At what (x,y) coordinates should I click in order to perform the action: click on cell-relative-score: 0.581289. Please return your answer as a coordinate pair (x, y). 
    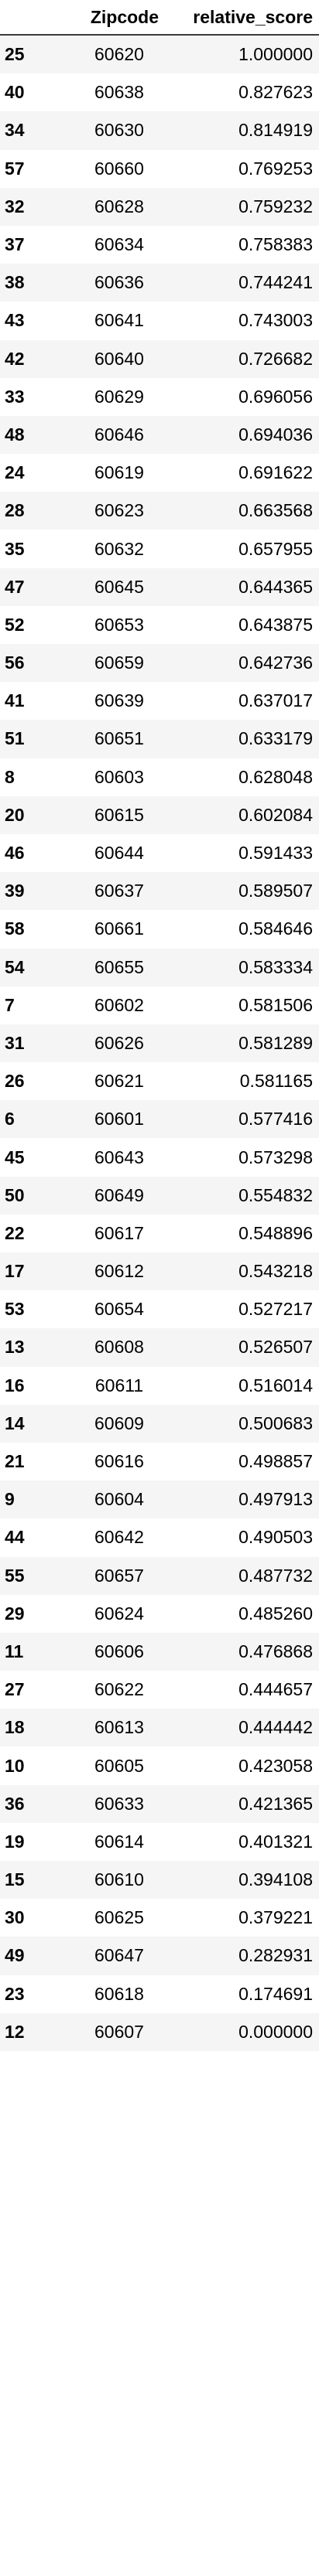
    Looking at the image, I should click on (275, 1042).